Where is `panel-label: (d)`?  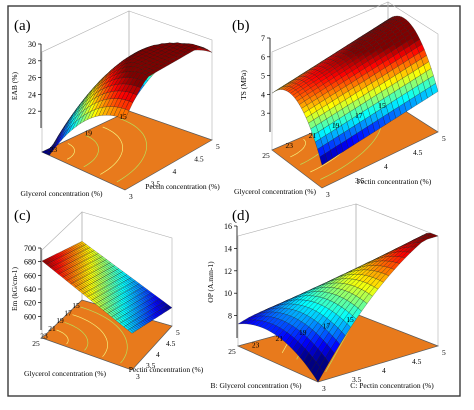
panel-label: (d) is located at coordinates (241, 216).